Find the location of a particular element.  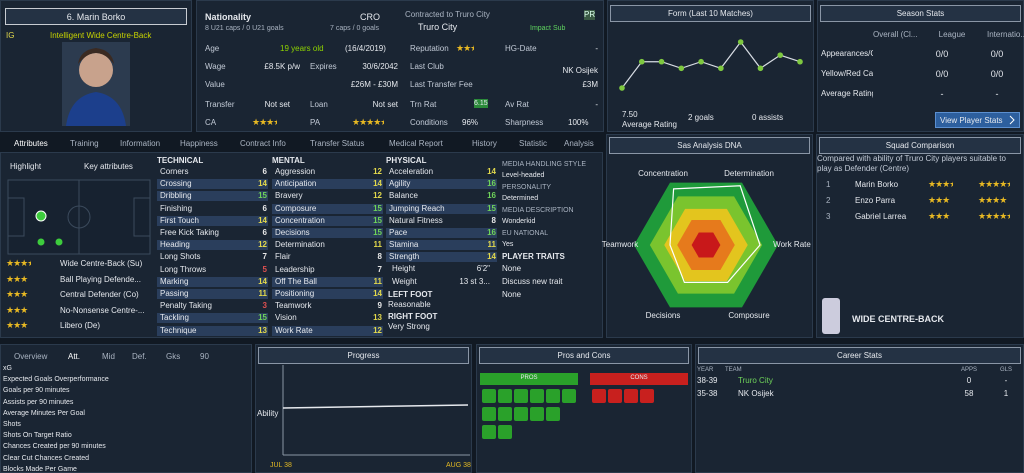

attribute-value: 12 is located at coordinates (377, 171).